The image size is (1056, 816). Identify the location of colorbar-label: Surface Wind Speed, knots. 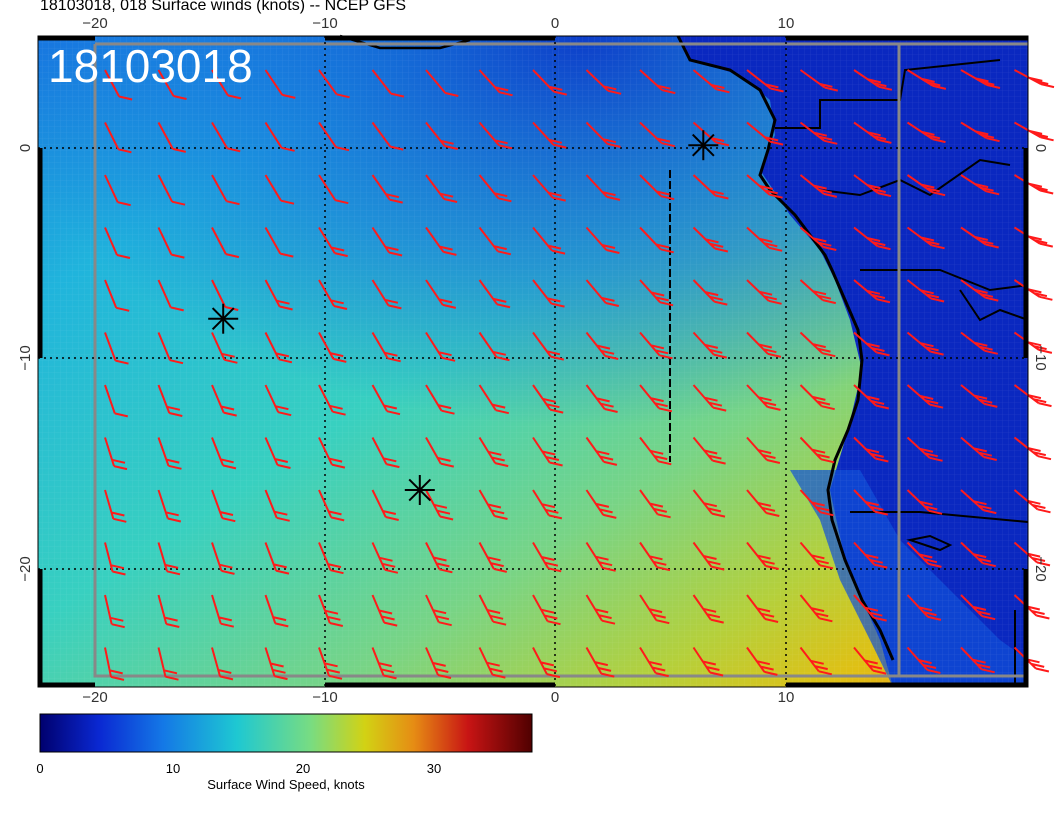
(286, 784).